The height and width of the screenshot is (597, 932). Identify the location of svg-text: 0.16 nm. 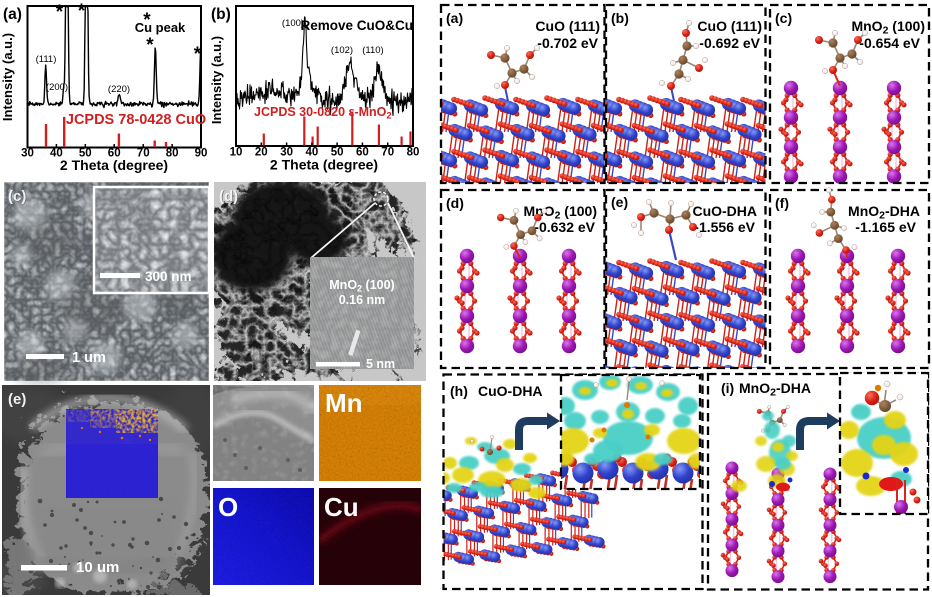
(362, 300).